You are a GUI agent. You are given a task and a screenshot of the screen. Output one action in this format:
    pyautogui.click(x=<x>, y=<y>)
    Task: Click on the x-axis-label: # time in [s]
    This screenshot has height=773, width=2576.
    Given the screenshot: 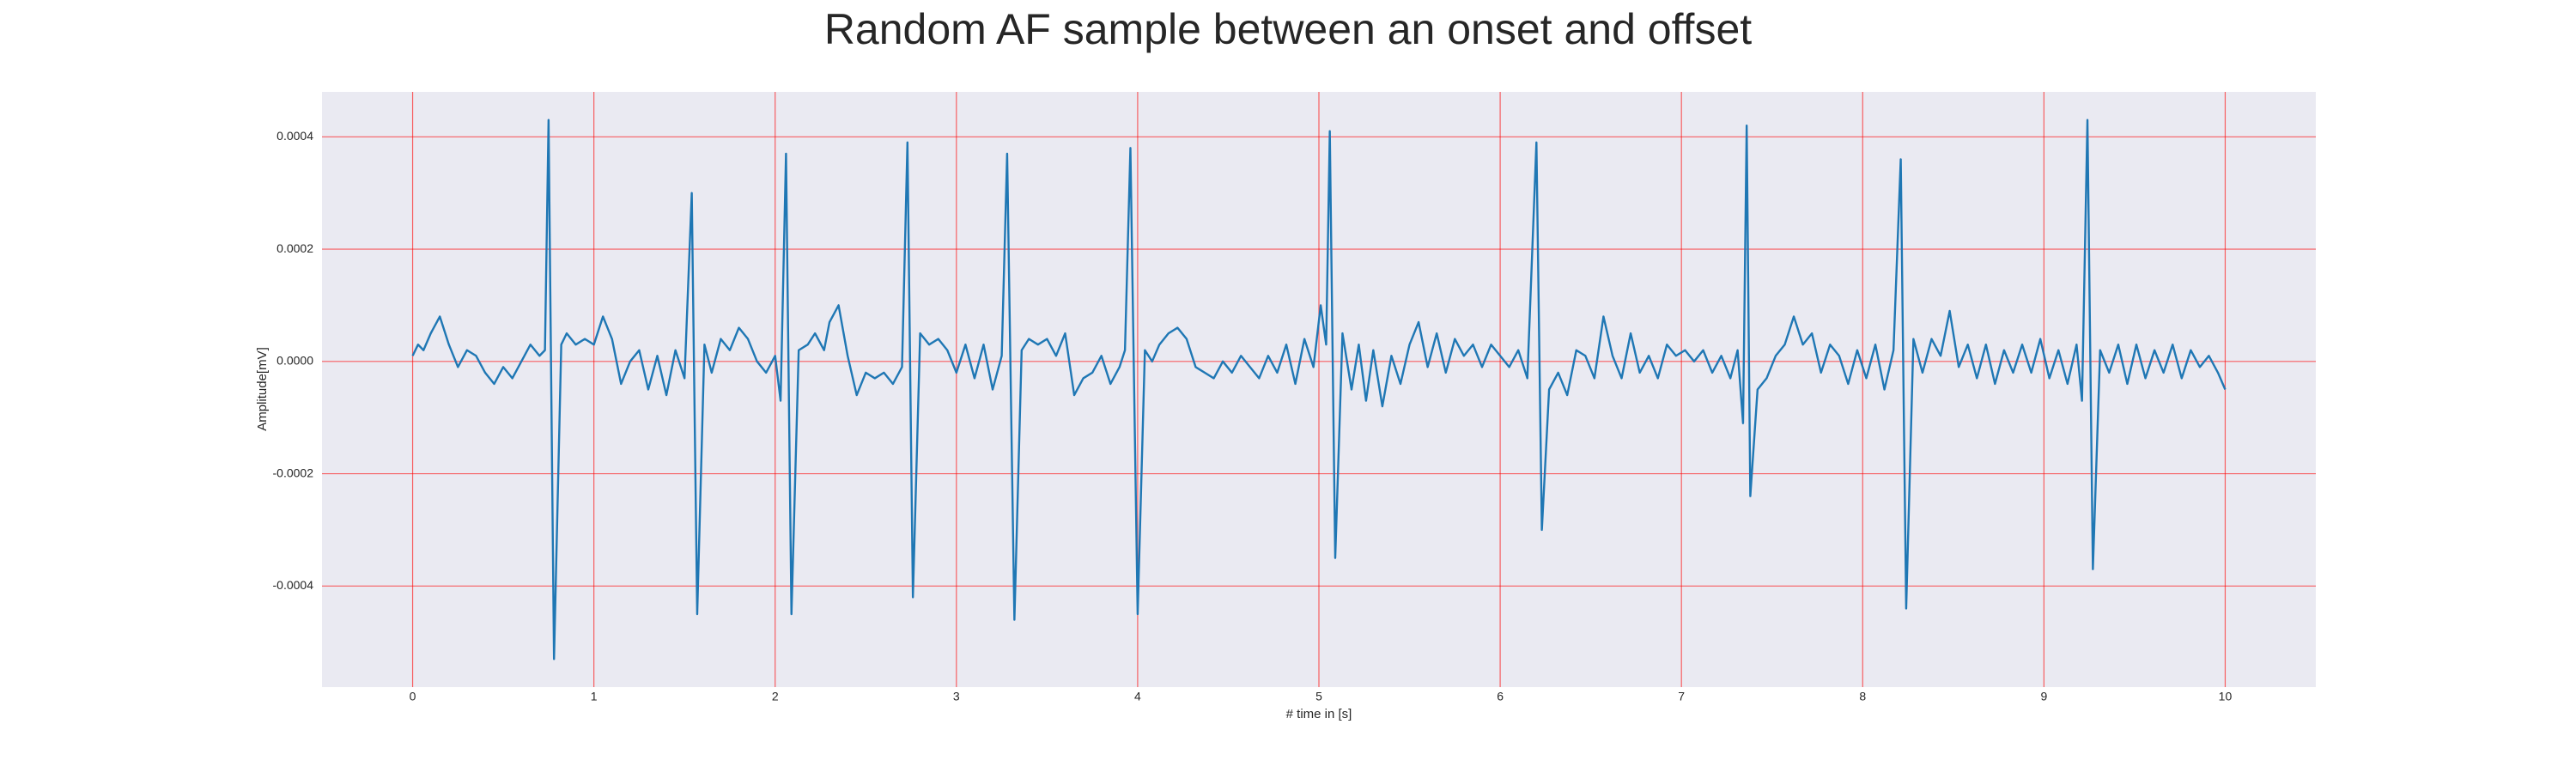 What is the action you would take?
    pyautogui.click(x=1319, y=714)
    